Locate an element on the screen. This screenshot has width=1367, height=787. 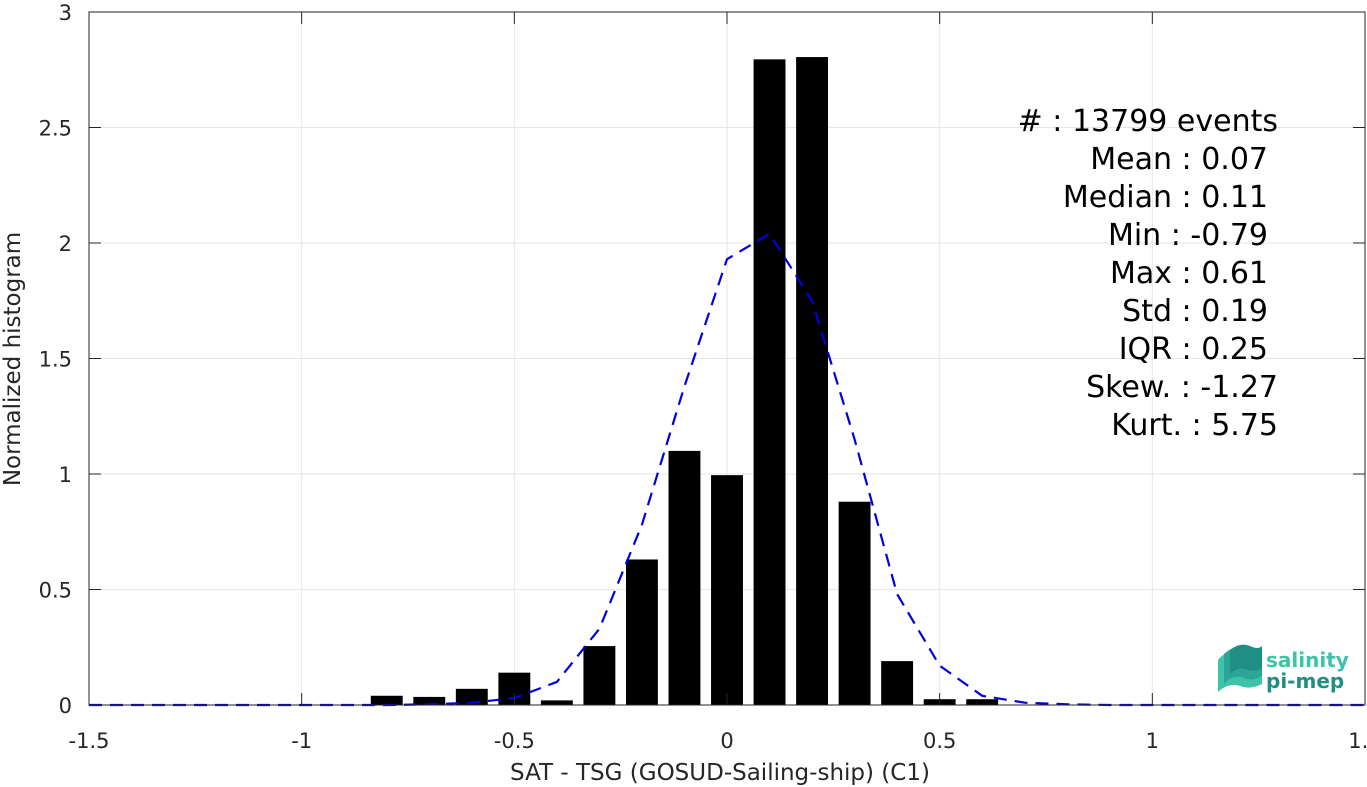
stat-line: Skew. : -1.27 is located at coordinates (1182, 387).